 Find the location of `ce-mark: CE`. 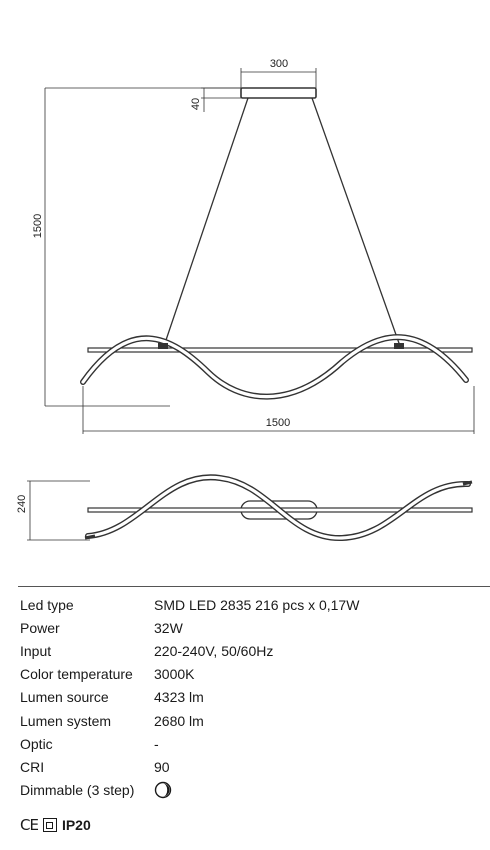

ce-mark: CE is located at coordinates (29, 825).